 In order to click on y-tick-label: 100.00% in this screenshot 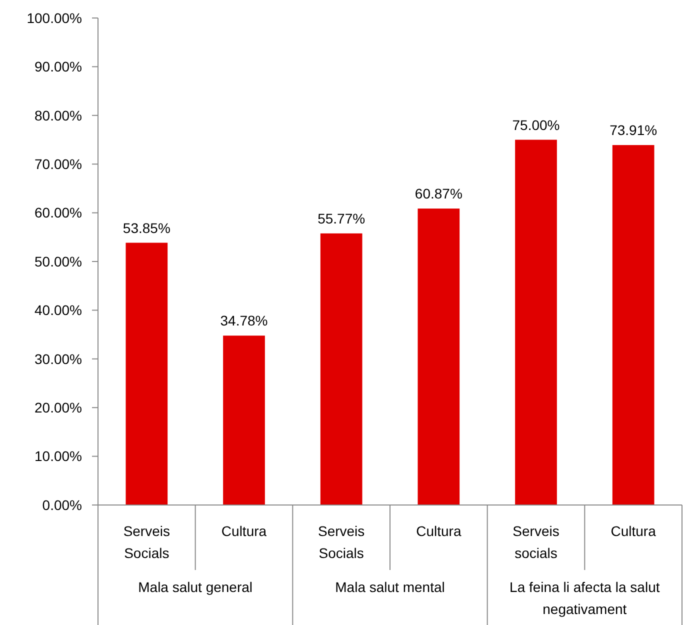, I will do `click(54, 18)`.